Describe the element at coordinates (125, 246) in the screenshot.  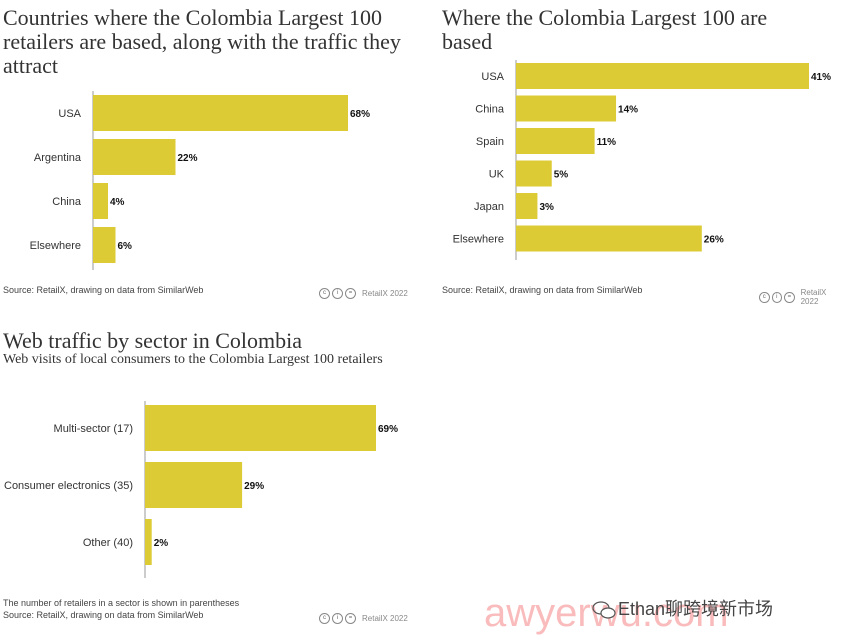
I see `data-label: 6%` at that location.